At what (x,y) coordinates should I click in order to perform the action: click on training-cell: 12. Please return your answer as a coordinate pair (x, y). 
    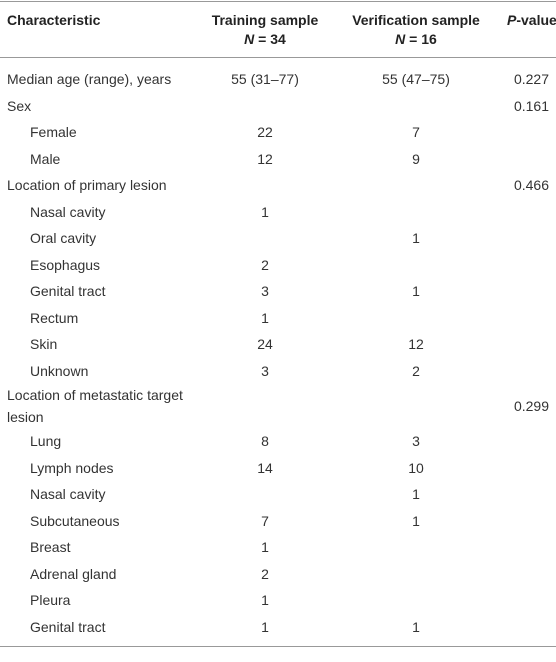
    Looking at the image, I should click on (265, 159).